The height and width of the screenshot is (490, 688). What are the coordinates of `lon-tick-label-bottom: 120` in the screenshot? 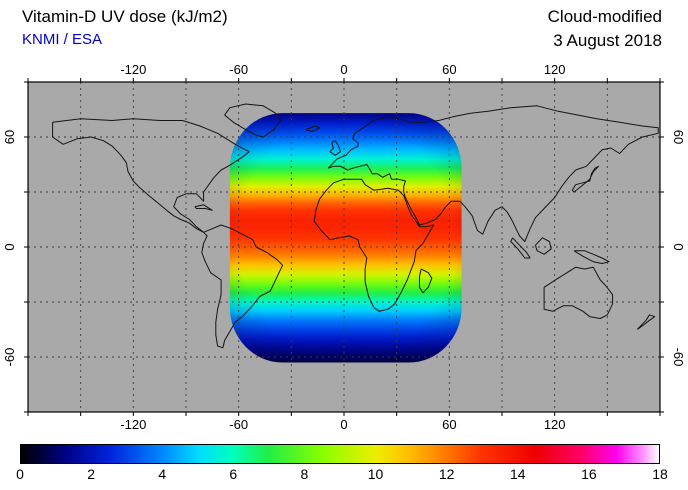 It's located at (555, 424).